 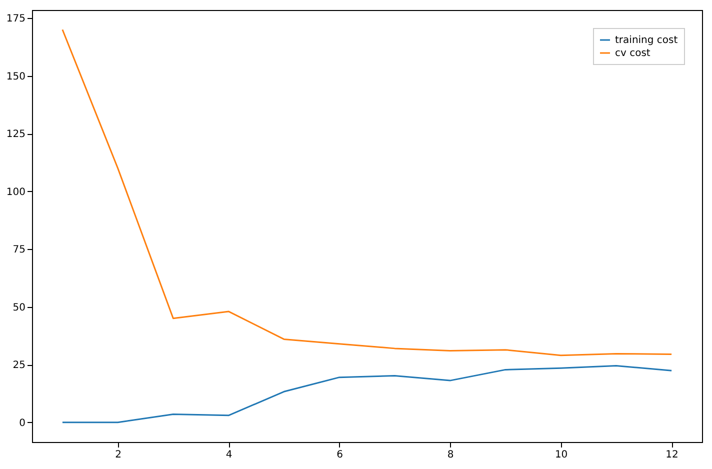 What do you see at coordinates (450, 455) in the screenshot?
I see `x-tick-label: 8` at bounding box center [450, 455].